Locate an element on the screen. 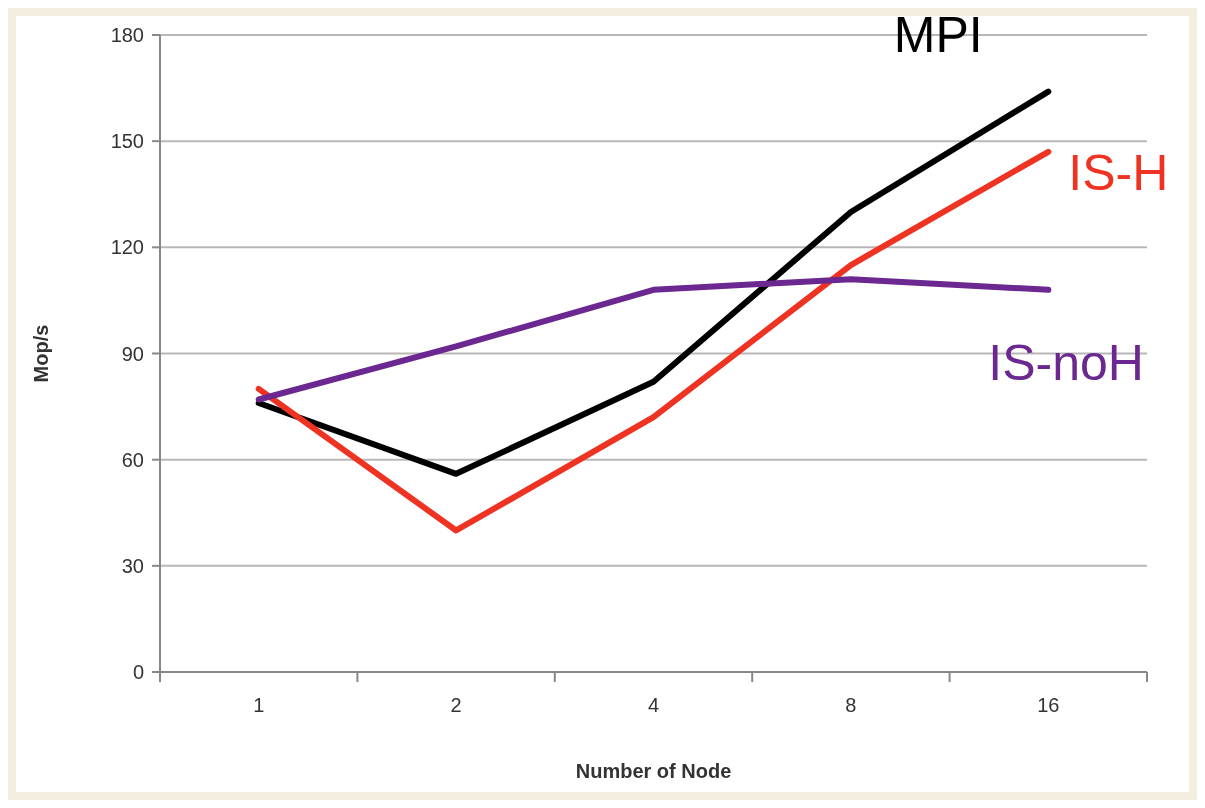 The image size is (1205, 808). x-axis-title: Number of Node is located at coordinates (653, 771).